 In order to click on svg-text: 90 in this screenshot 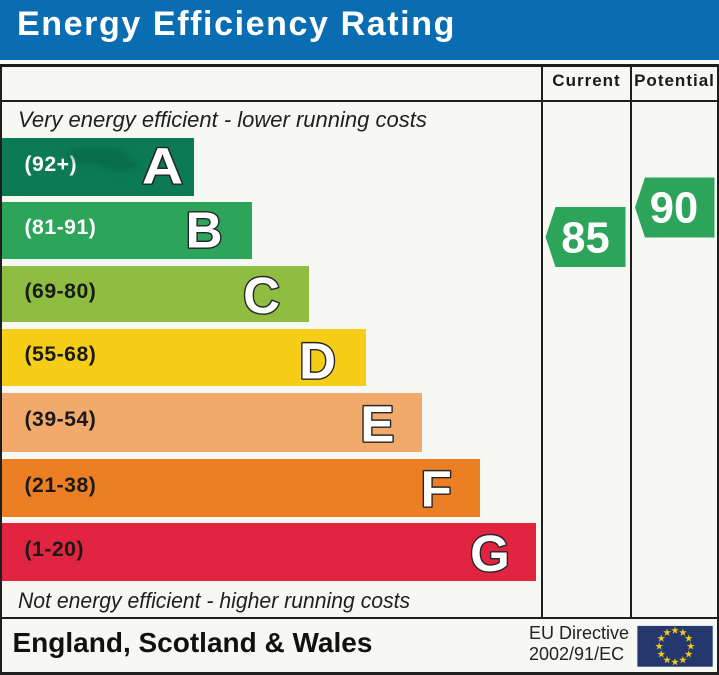, I will do `click(674, 209)`.